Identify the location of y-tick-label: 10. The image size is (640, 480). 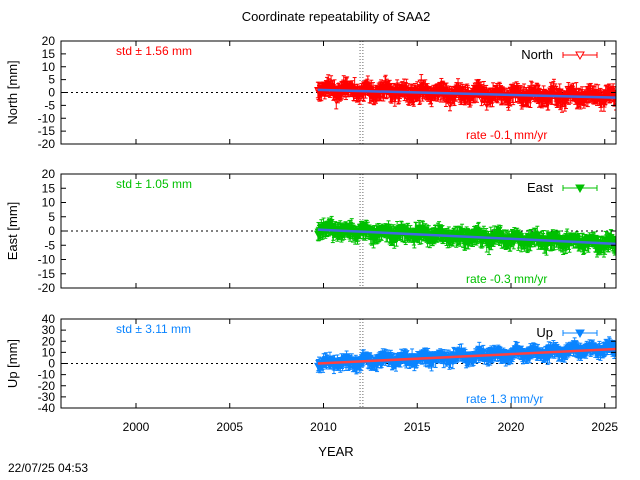
(49, 67).